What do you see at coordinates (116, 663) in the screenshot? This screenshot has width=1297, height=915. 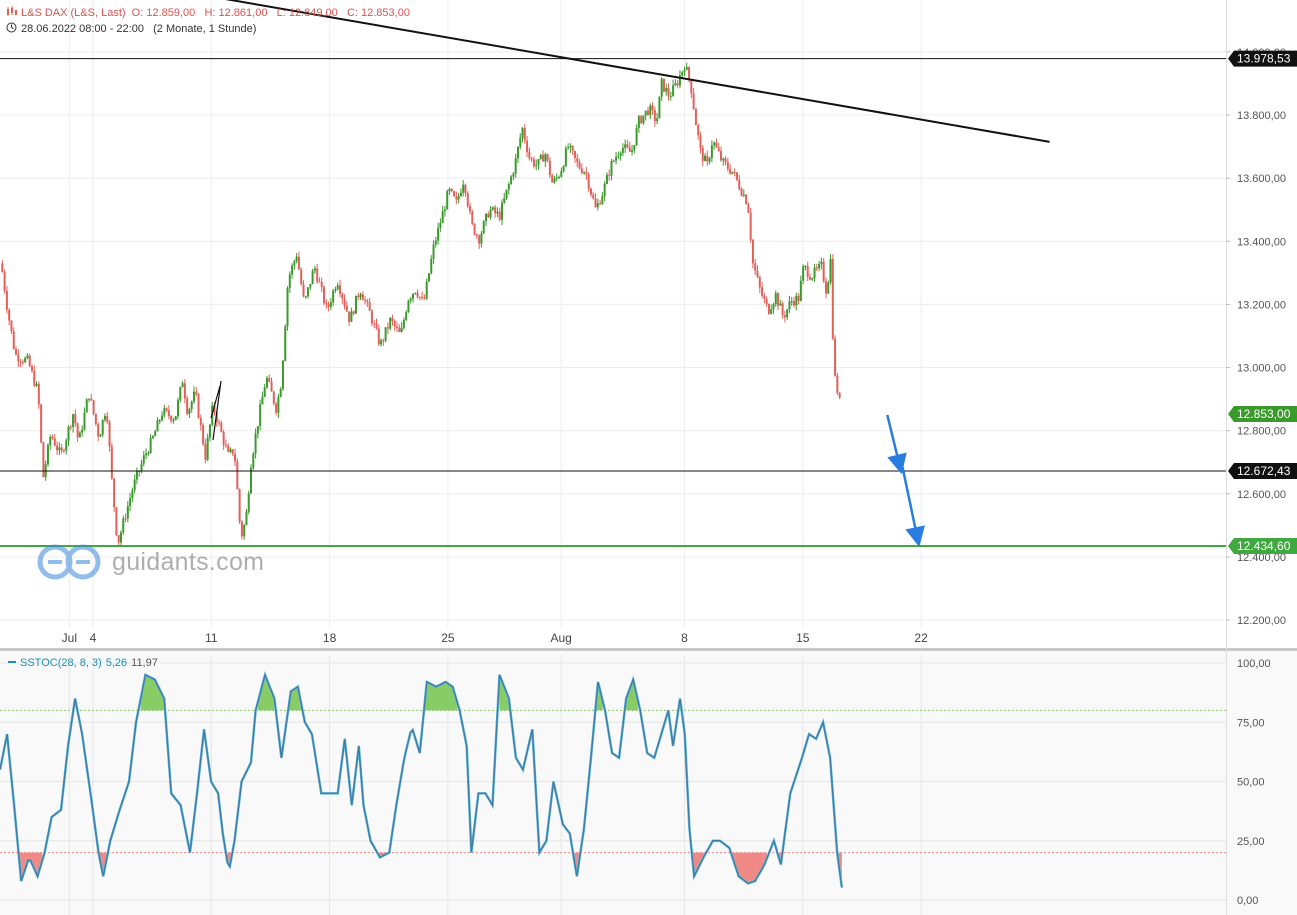 I see `indicator-k: 5,26` at bounding box center [116, 663].